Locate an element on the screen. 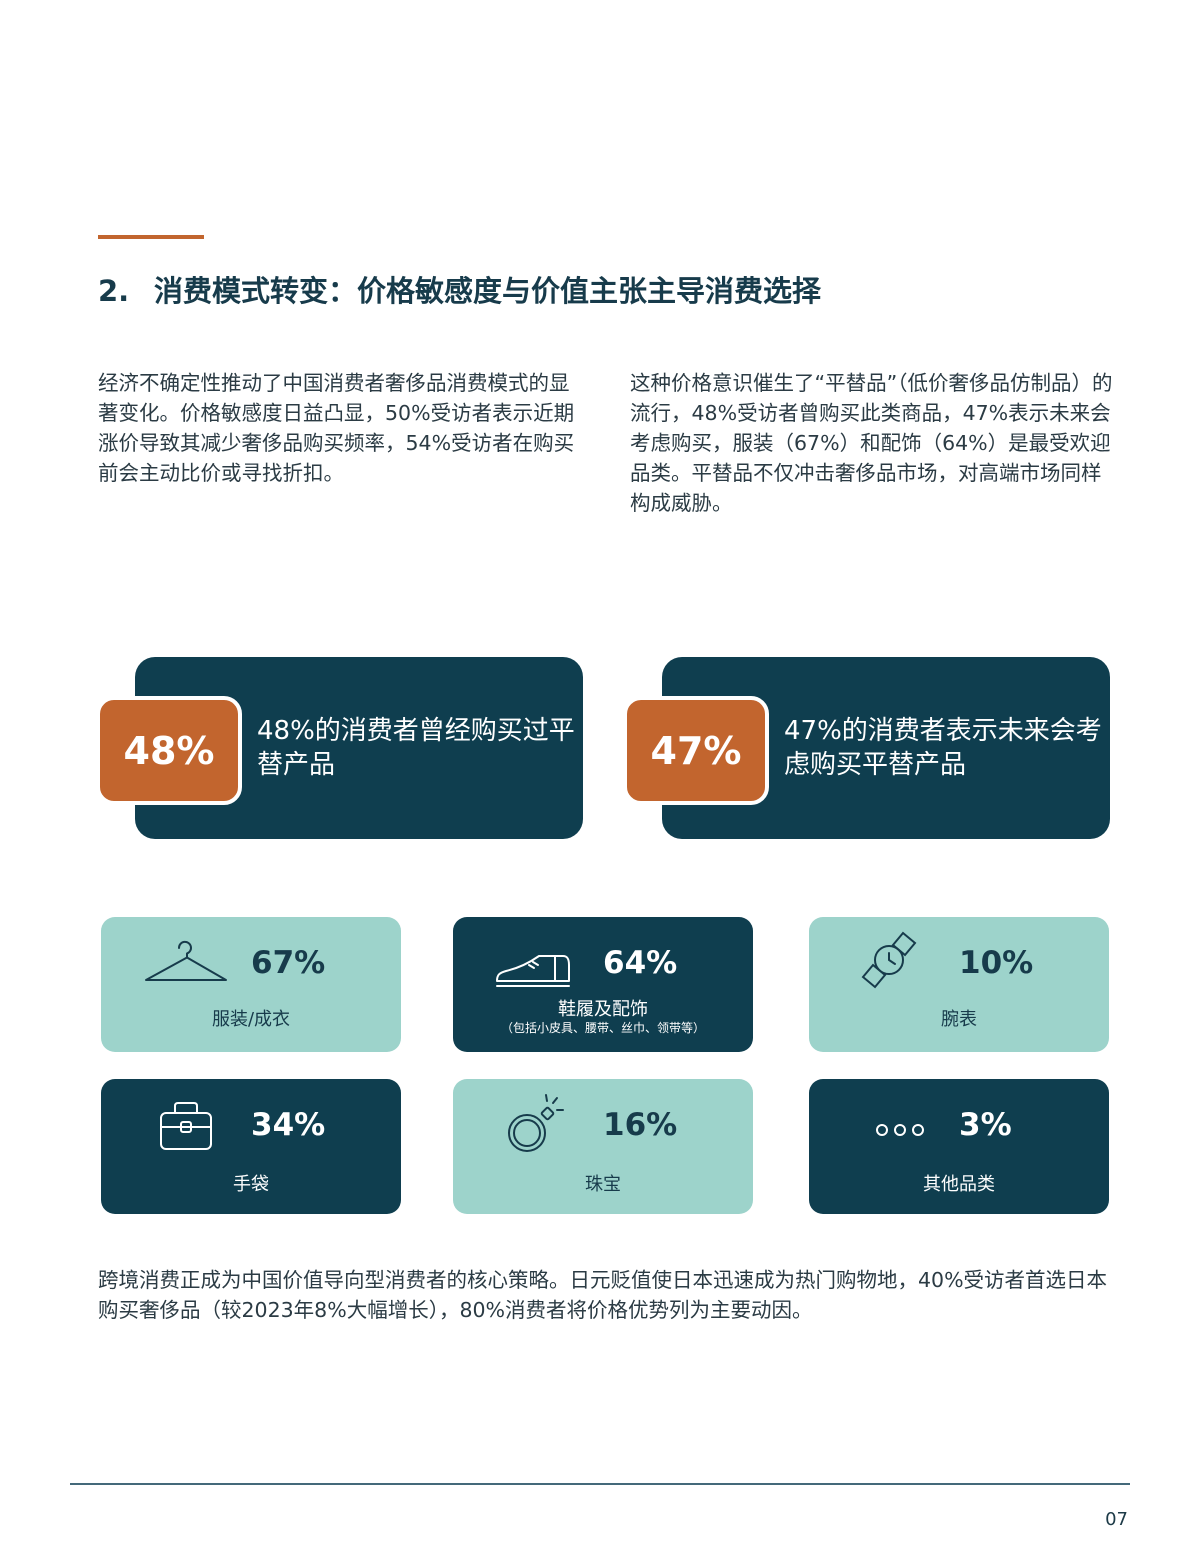 This screenshot has width=1200, height=1555. section-accent-rule is located at coordinates (151, 237).